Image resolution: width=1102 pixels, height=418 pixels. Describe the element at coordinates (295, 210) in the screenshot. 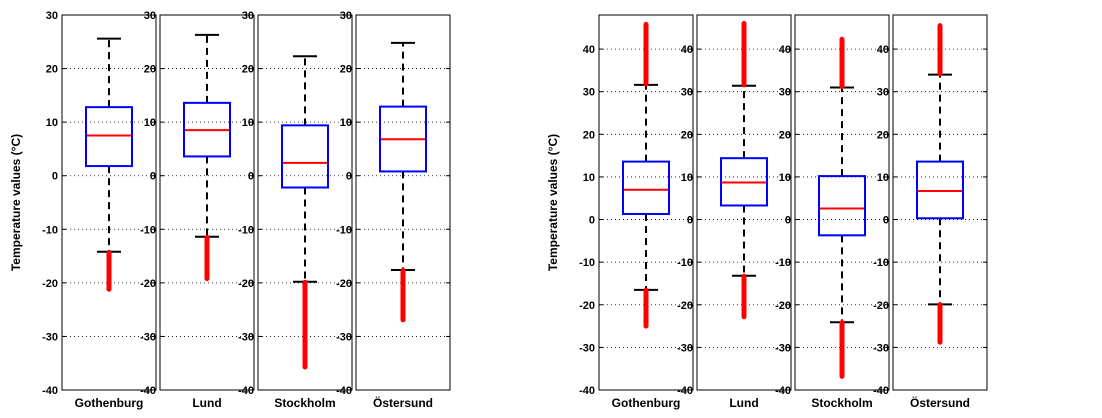

I see `panel-stockholm: -40 -30 -20 -10 0 10 20 30 Stockholm` at that location.